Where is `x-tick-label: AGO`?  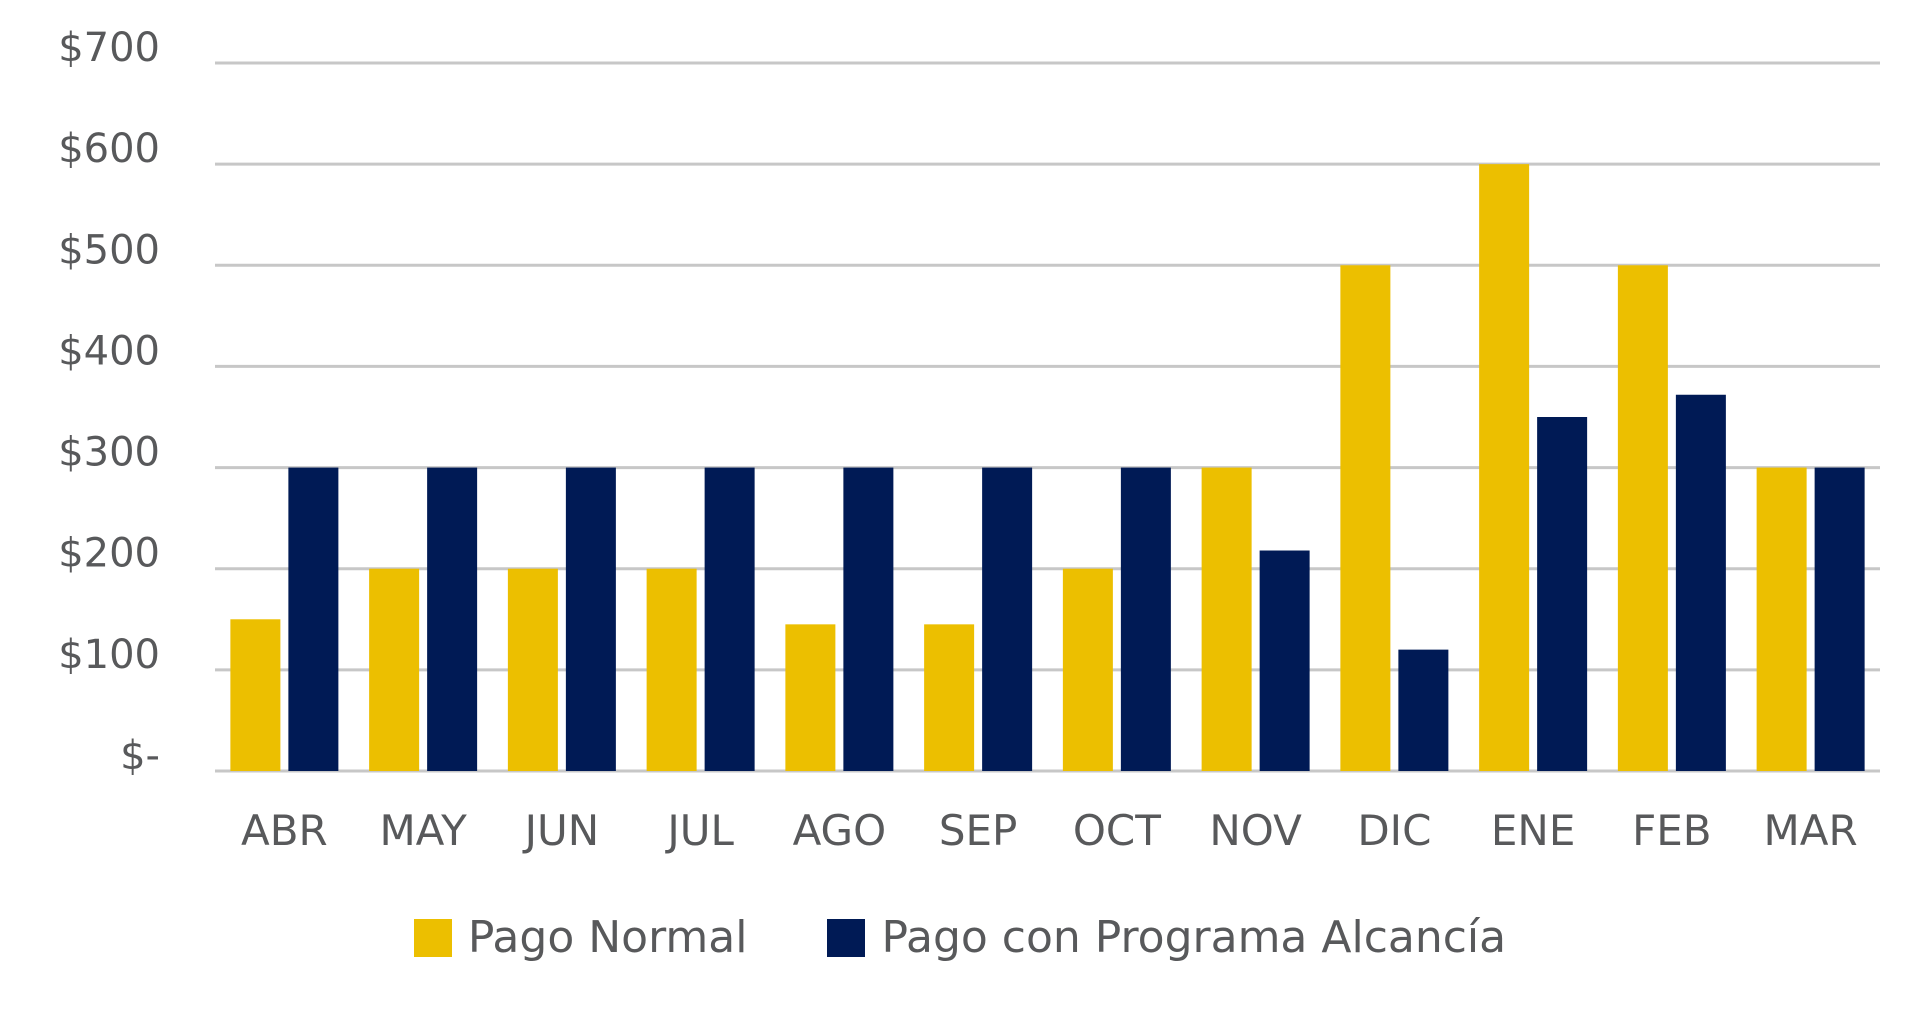
x-tick-label: AGO is located at coordinates (840, 830).